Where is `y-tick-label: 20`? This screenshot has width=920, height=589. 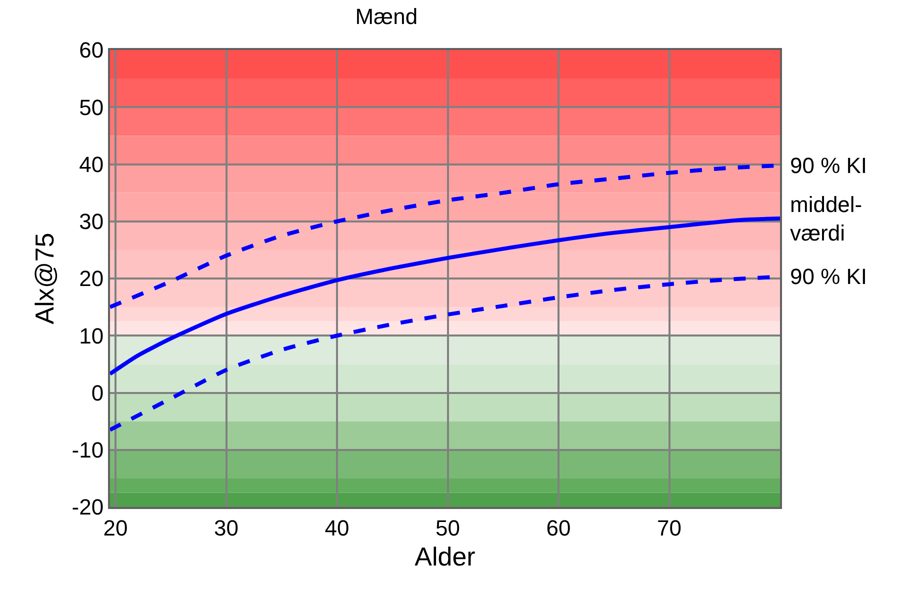
y-tick-label: 20 is located at coordinates (91, 279).